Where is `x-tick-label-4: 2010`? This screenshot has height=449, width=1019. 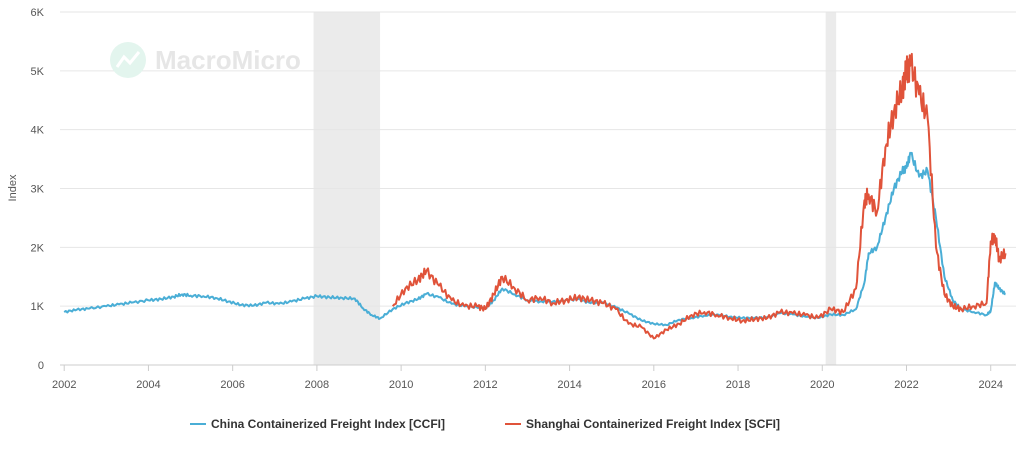 x-tick-label-4: 2010 is located at coordinates (401, 385).